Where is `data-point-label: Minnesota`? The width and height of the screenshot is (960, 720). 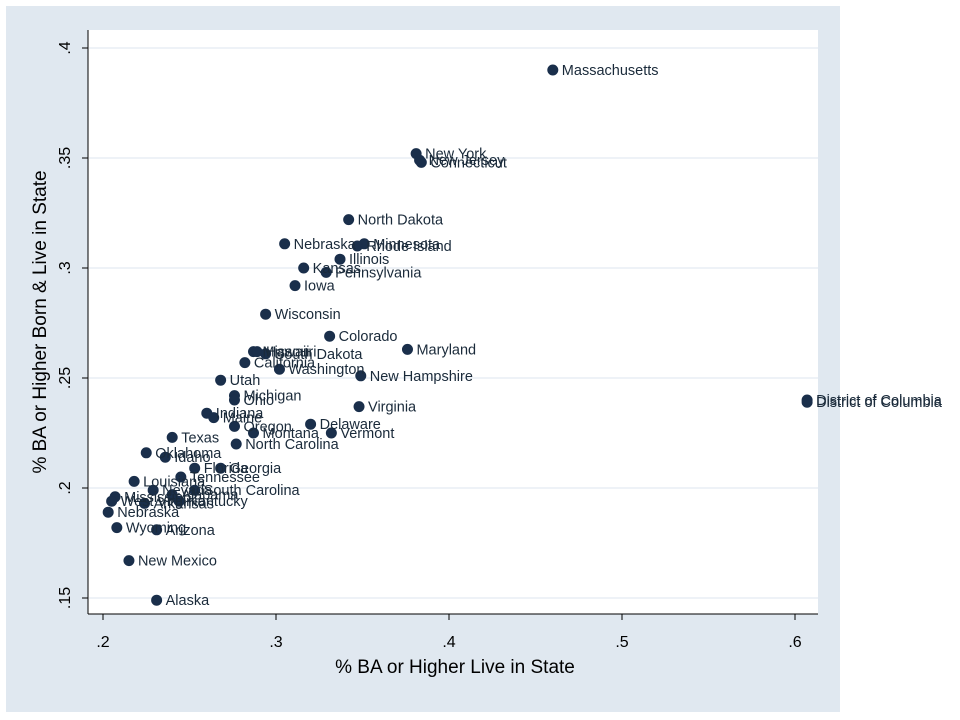 data-point-label: Minnesota is located at coordinates (407, 245).